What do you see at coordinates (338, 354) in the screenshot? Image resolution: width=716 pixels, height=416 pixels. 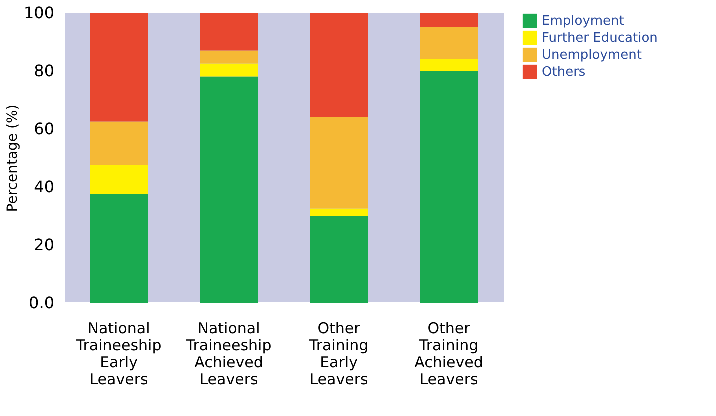 I see `x-tick-label: Other Training Early Leavers` at bounding box center [338, 354].